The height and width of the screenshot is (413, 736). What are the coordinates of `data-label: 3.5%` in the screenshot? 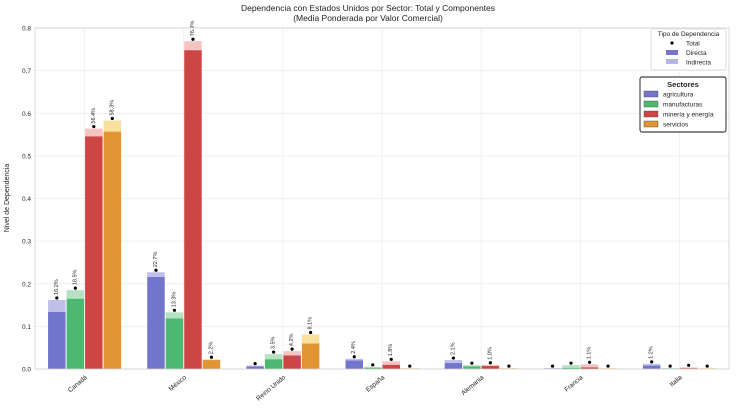 It's located at (274, 342).